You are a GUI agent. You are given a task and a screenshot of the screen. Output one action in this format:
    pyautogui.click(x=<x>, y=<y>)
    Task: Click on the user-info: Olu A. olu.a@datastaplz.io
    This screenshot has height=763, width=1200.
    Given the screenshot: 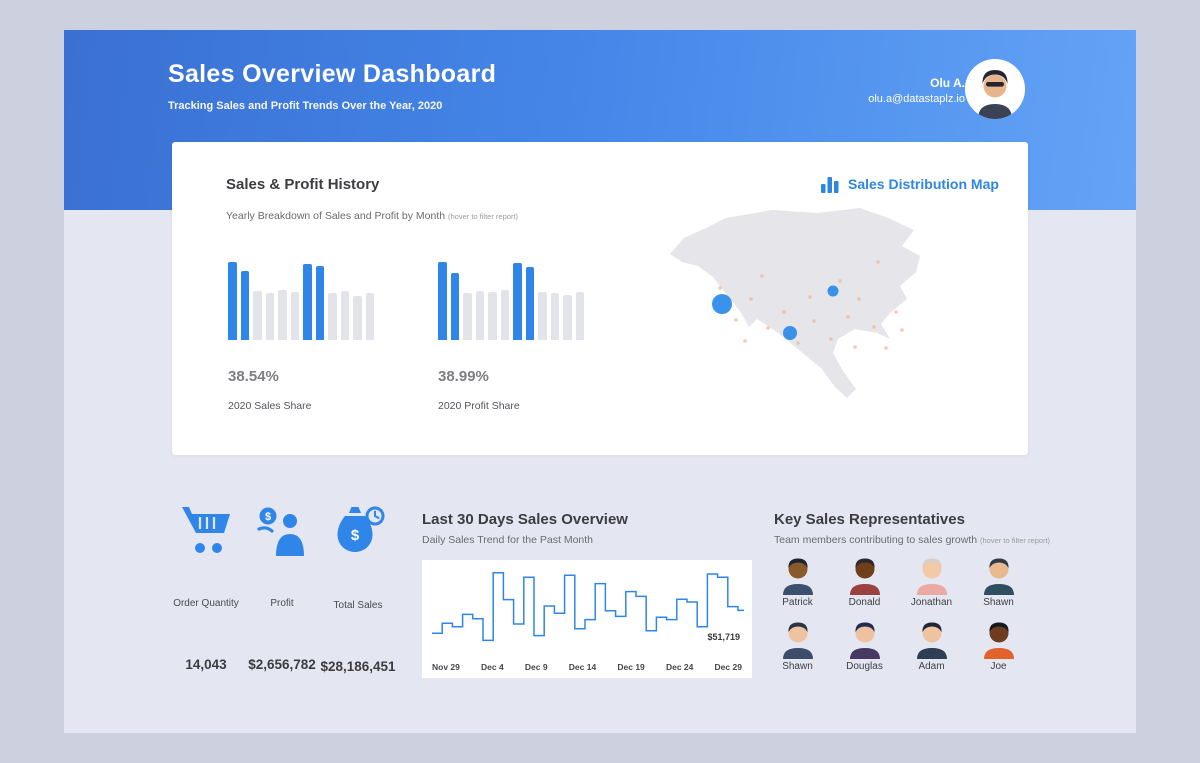 What is the action you would take?
    pyautogui.click(x=916, y=90)
    